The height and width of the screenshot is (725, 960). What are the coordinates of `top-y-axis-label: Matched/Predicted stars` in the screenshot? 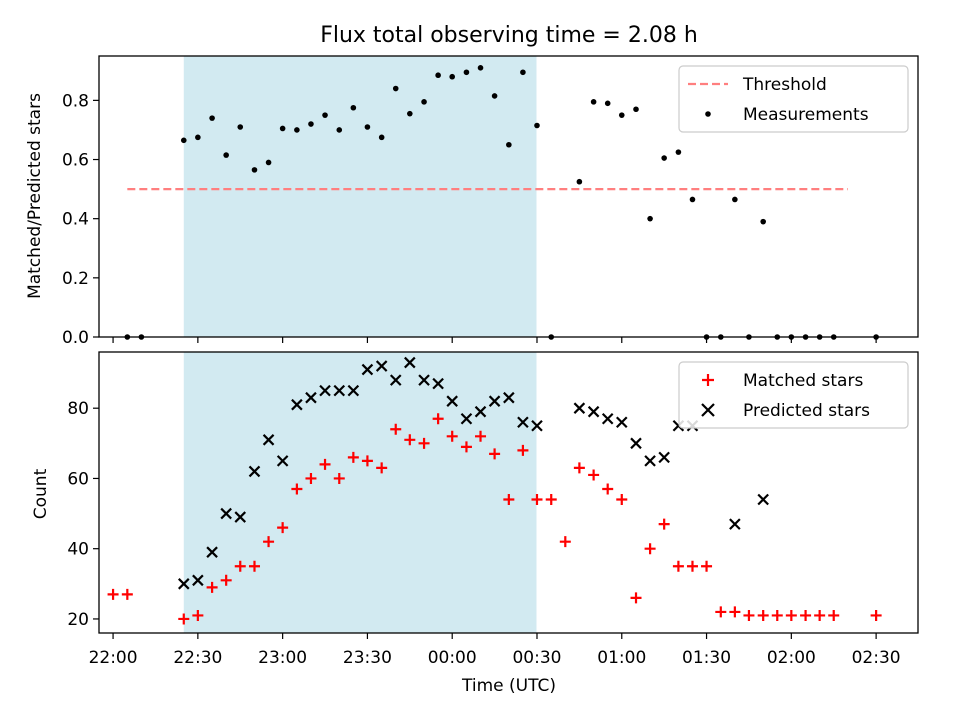 It's located at (35, 196).